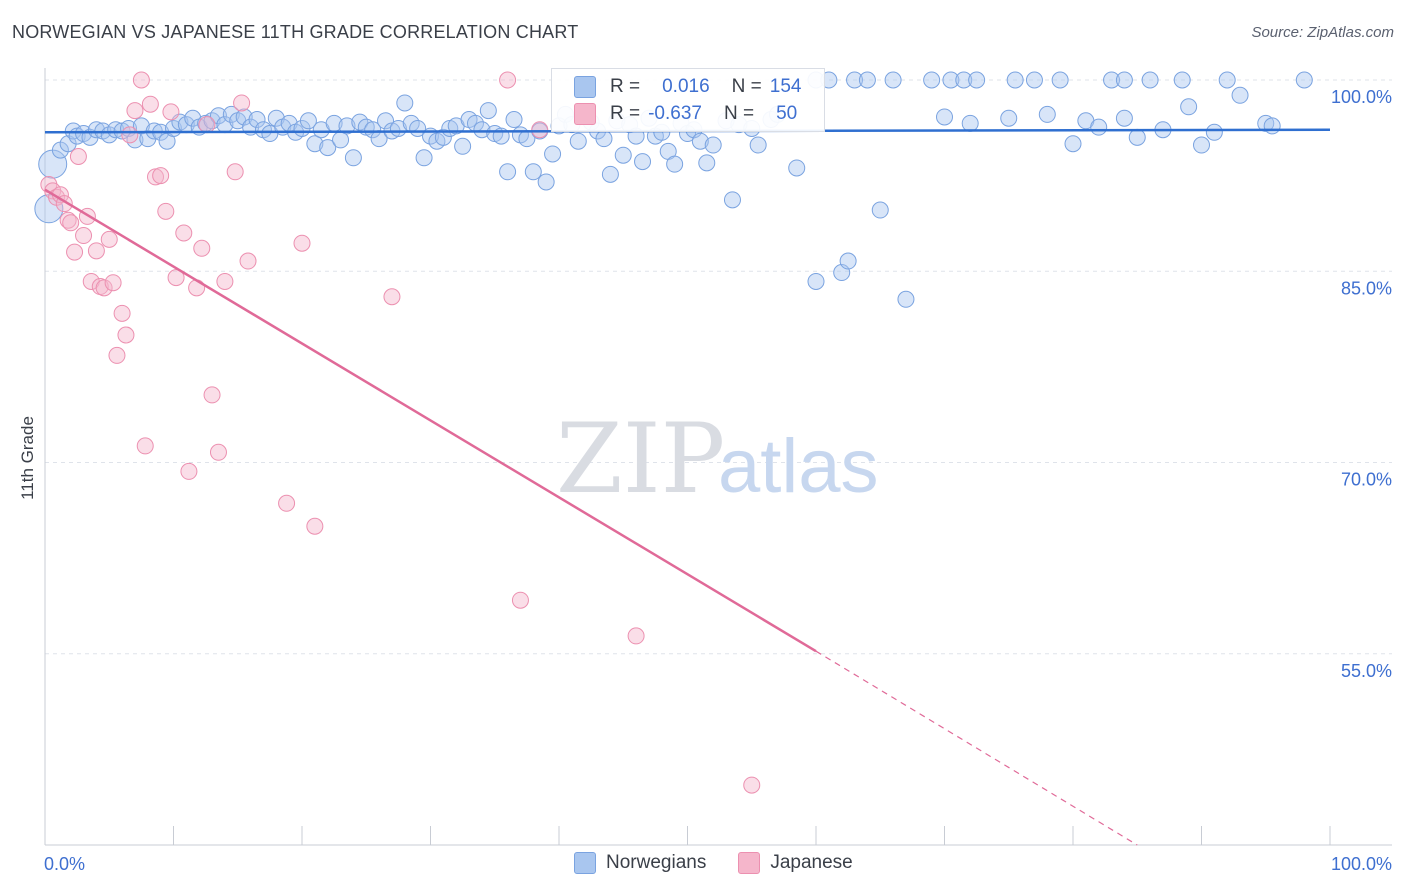 Image resolution: width=1406 pixels, height=892 pixels. What do you see at coordinates (811, 862) in the screenshot?
I see `legend-japanese-label: Japanese` at bounding box center [811, 862].